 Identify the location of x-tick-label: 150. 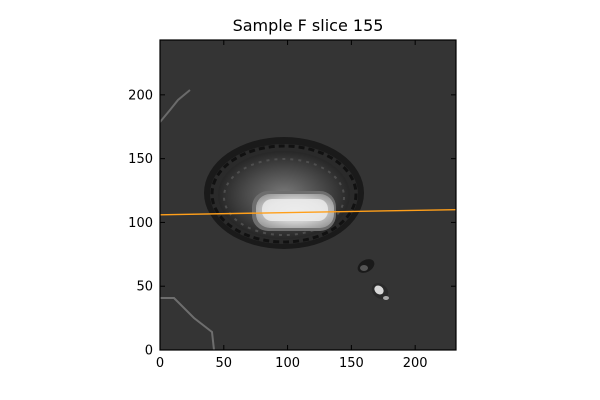
(351, 363).